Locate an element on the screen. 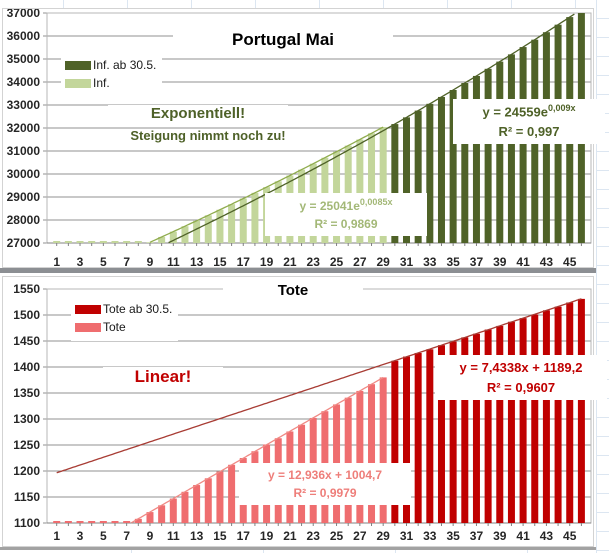 This screenshot has width=609, height=553. svg-text: 1500 is located at coordinates (26, 315).